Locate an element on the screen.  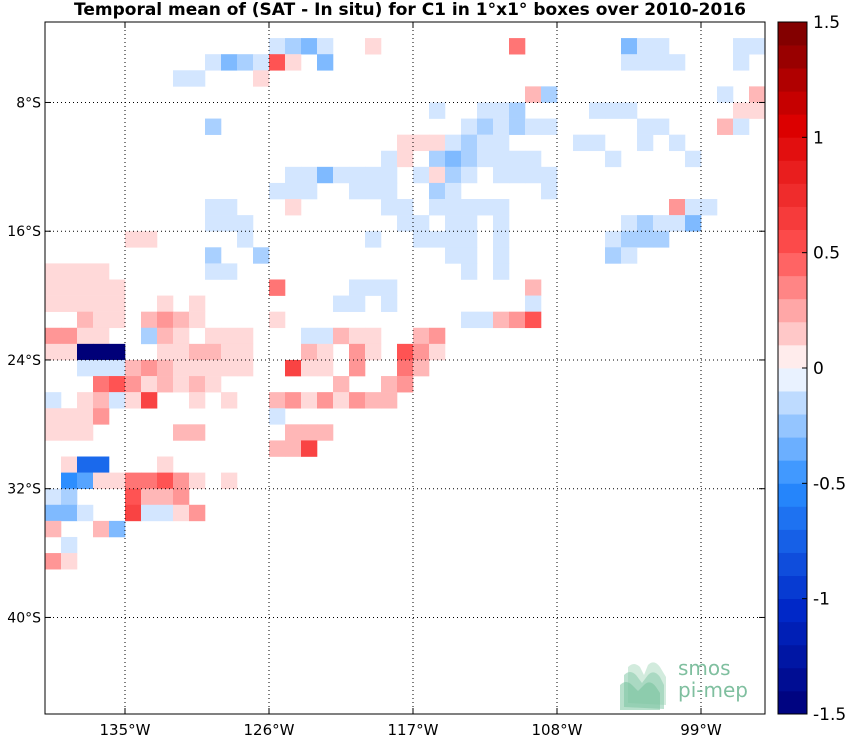
x-tick-label: 135°W is located at coordinates (125, 729).